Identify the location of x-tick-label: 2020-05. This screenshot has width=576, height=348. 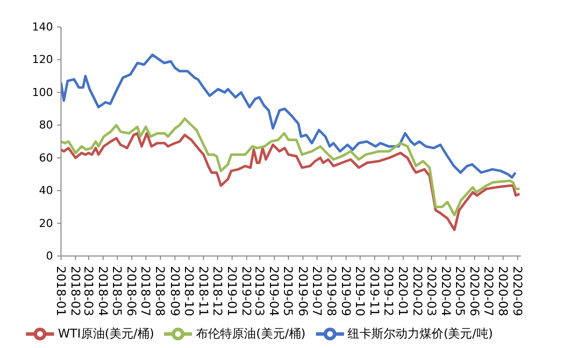
(459, 291).